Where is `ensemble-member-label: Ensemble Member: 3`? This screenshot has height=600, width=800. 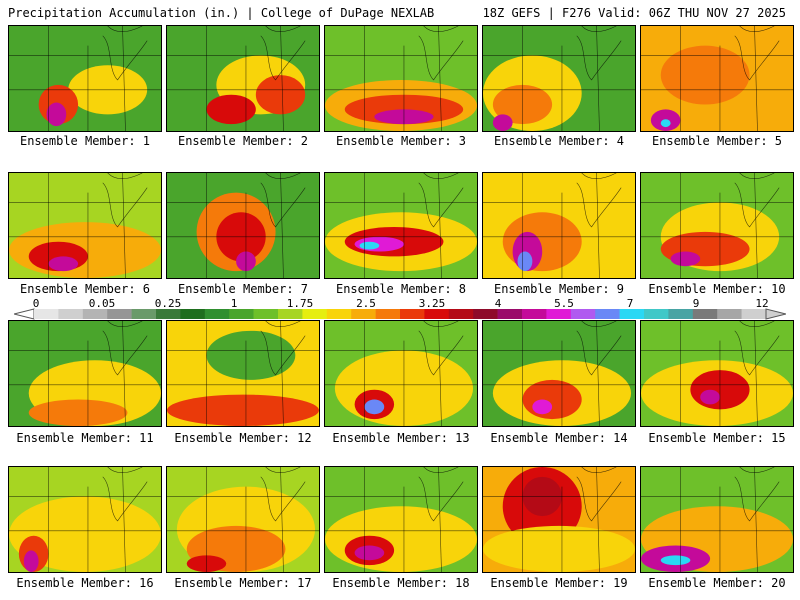
ensemble-member-label: Ensemble Member: 3 is located at coordinates (401, 141).